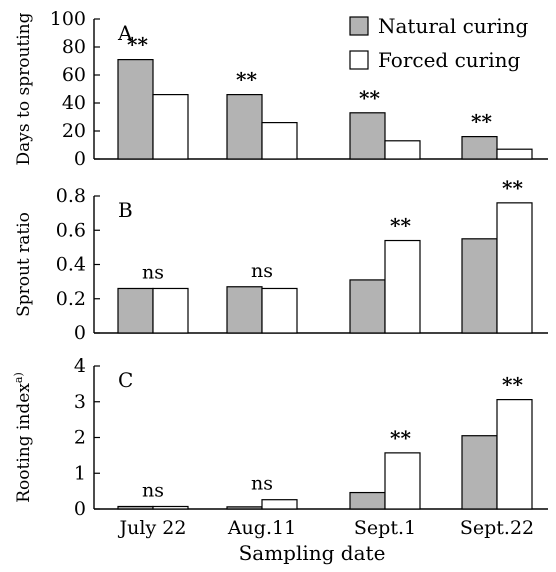 This screenshot has width=556, height=572. What do you see at coordinates (312, 553) in the screenshot?
I see `x-axis-label: Sampling date` at bounding box center [312, 553].